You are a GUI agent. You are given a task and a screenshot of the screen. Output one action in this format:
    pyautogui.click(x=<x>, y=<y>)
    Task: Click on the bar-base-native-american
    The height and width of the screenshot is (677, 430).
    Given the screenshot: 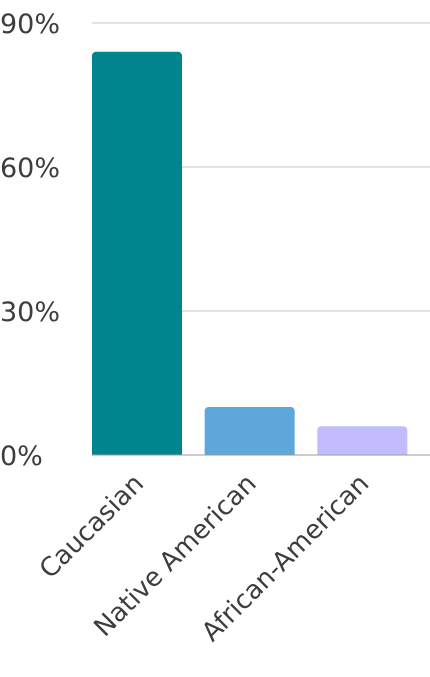 What is the action you would take?
    pyautogui.click(x=249, y=452)
    